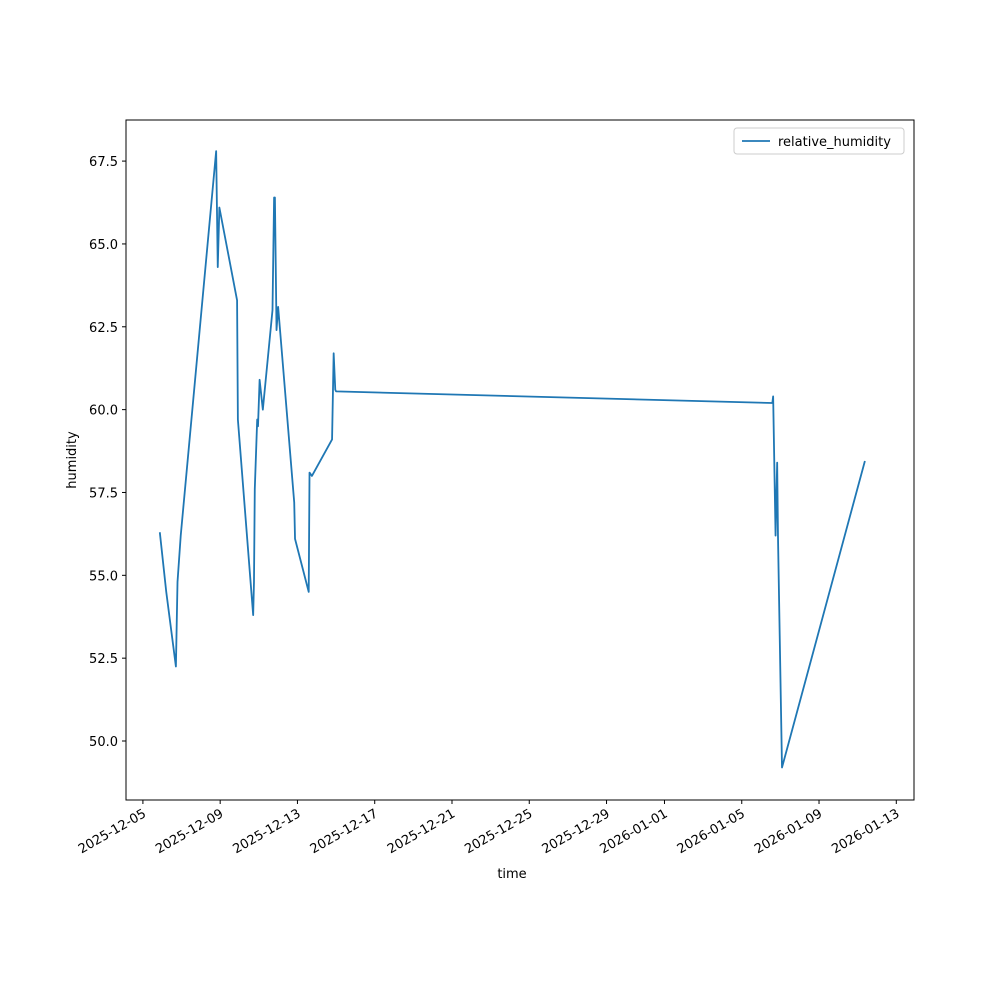 This screenshot has width=1000, height=1004. What do you see at coordinates (103, 742) in the screenshot?
I see `y-tick-label: 50.0` at bounding box center [103, 742].